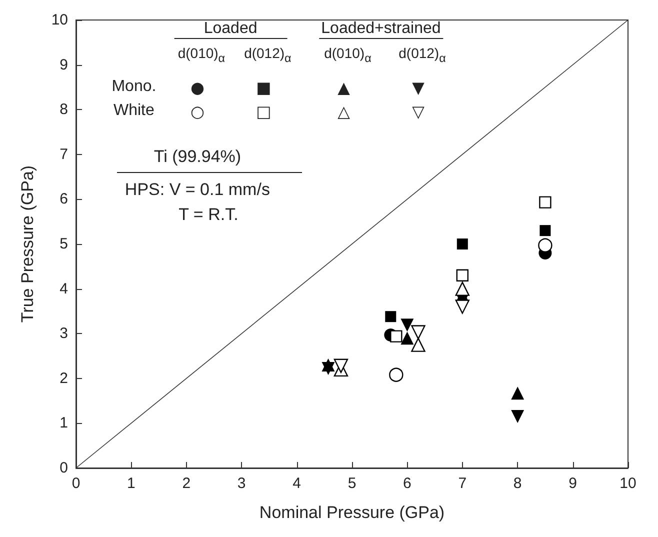 The height and width of the screenshot is (537, 658). What do you see at coordinates (231, 29) in the screenshot?
I see `annotation: Loaded` at bounding box center [231, 29].